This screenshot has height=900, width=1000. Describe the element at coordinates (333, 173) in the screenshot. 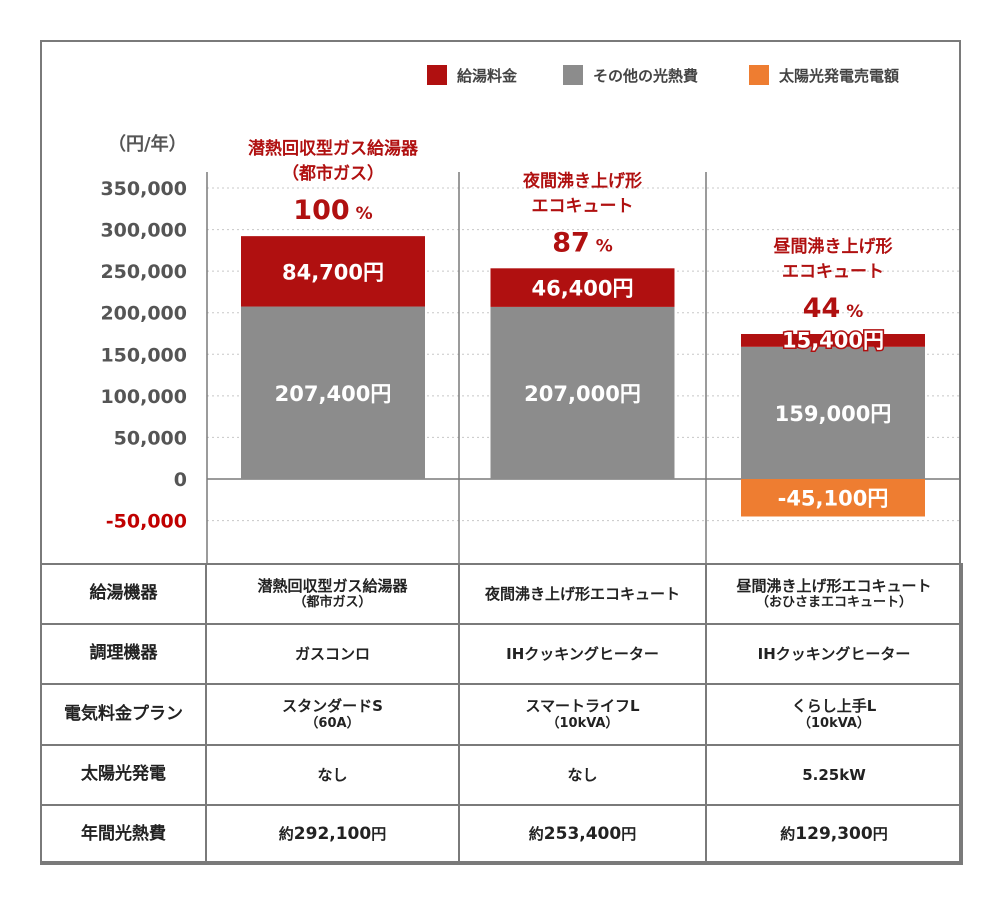

I see `category-title: （都市ガス）` at that location.